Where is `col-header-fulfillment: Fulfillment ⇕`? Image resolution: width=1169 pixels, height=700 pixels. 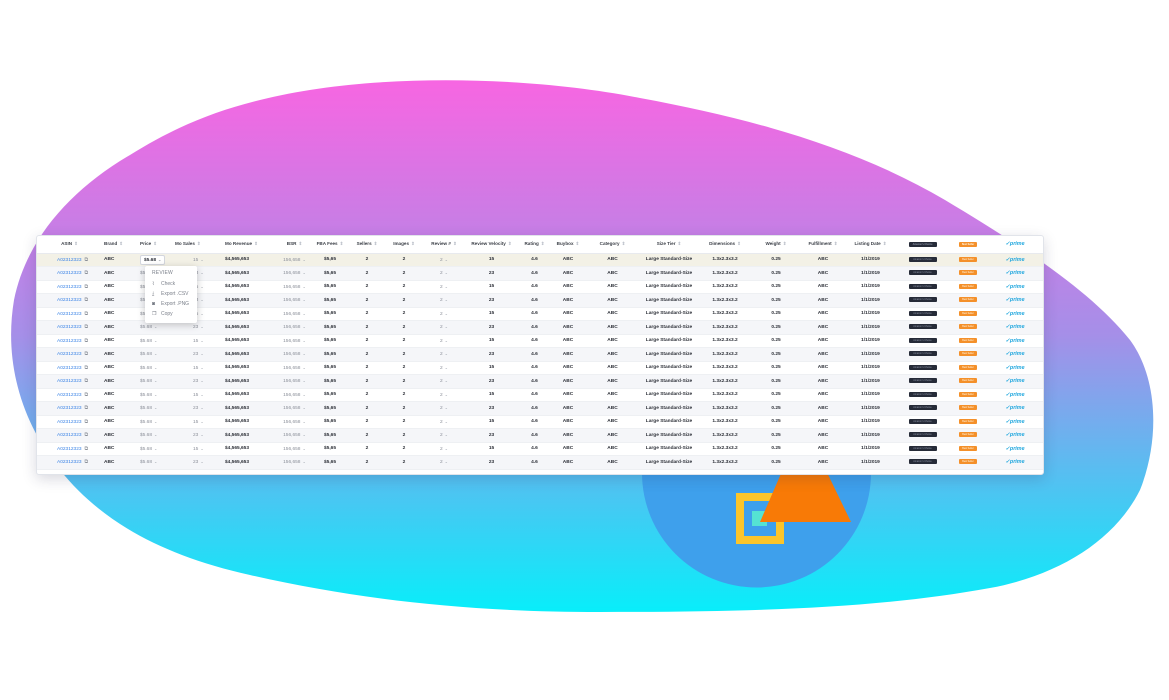
col-header-fulfillment: Fulfillment ⇕ is located at coordinates (823, 245).